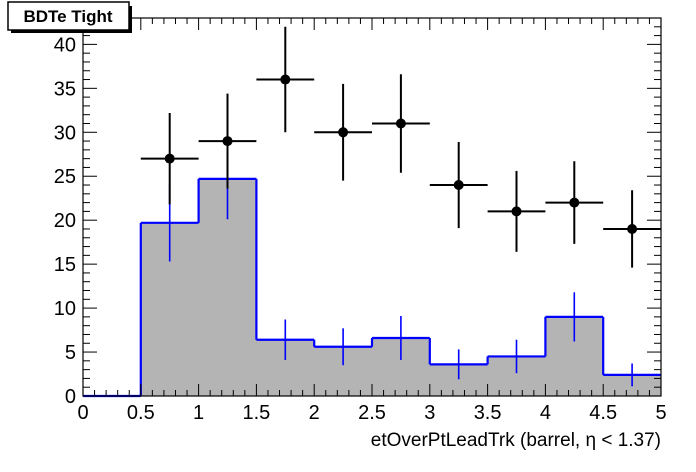 This screenshot has width=696, height=472. I want to click on chart-title: BDTe Tight, so click(67, 16).